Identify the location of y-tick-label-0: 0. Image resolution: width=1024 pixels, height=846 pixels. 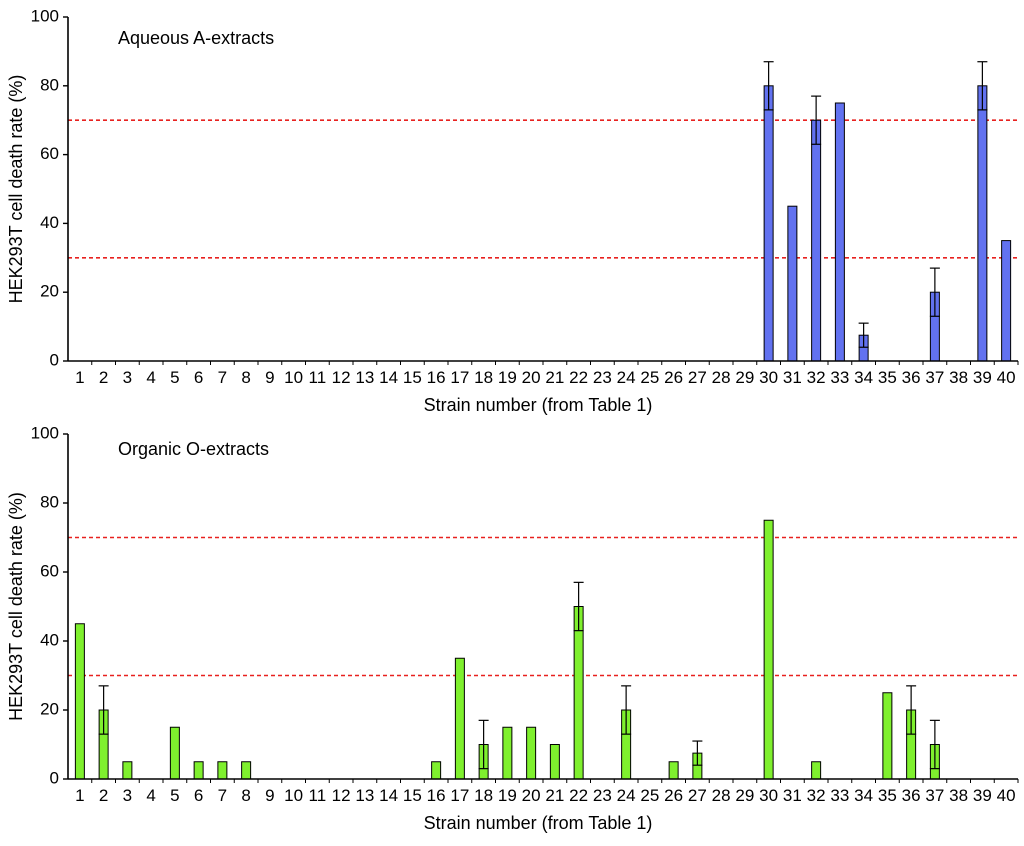
(54, 777).